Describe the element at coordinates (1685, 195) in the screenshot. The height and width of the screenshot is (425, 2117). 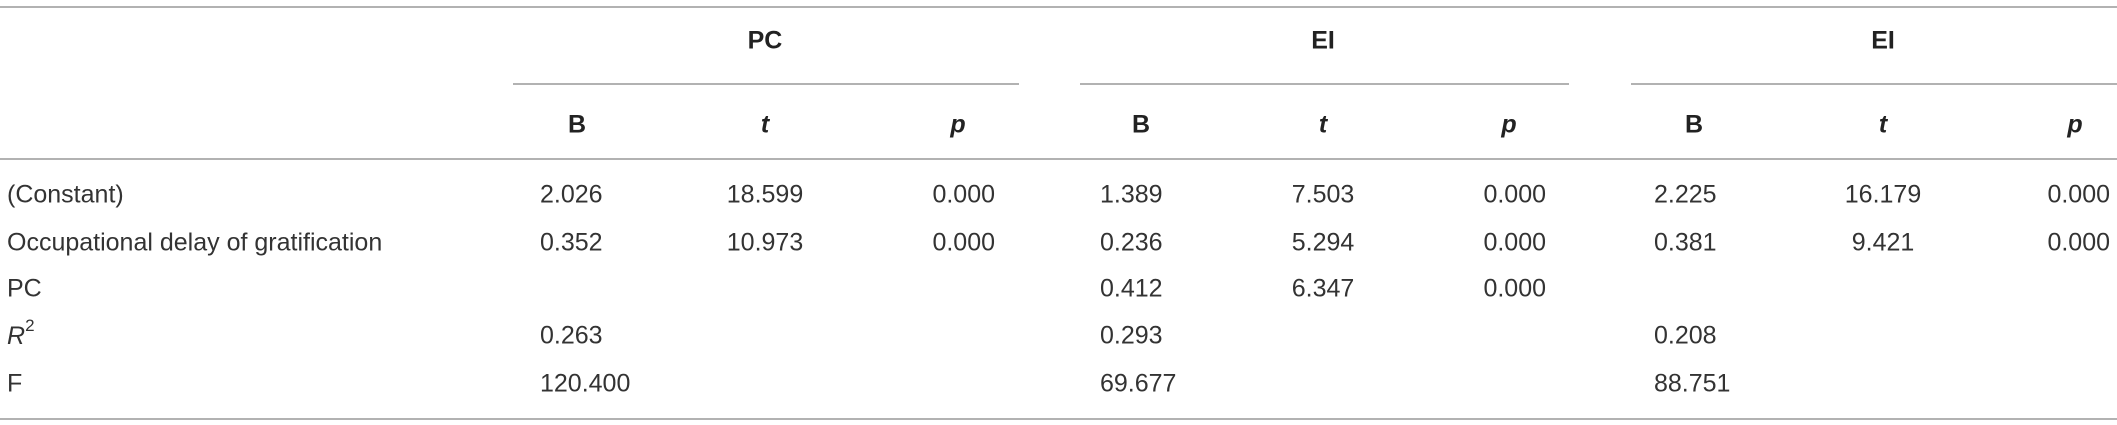
I see `cell: 2.225` at that location.